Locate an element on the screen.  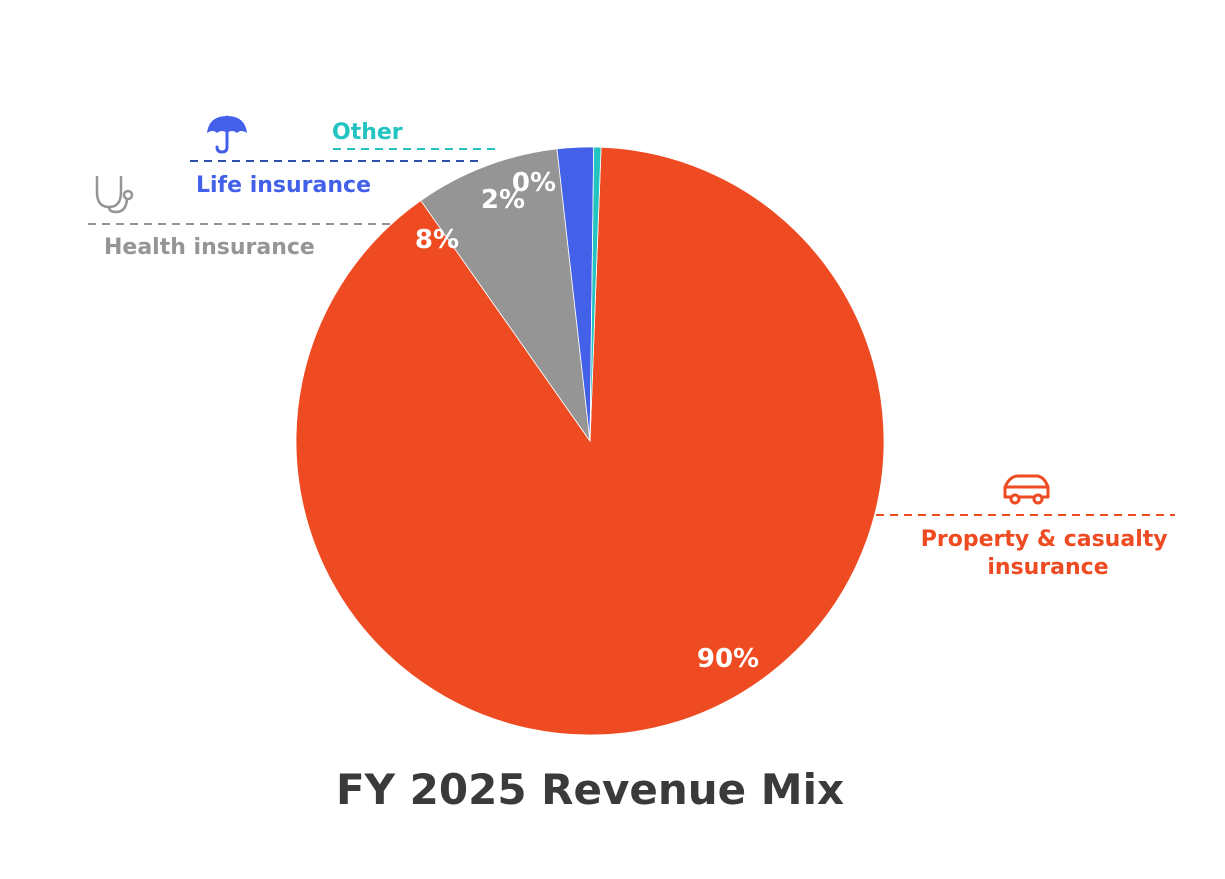
category-label-health: Health insurance is located at coordinates (209, 247).